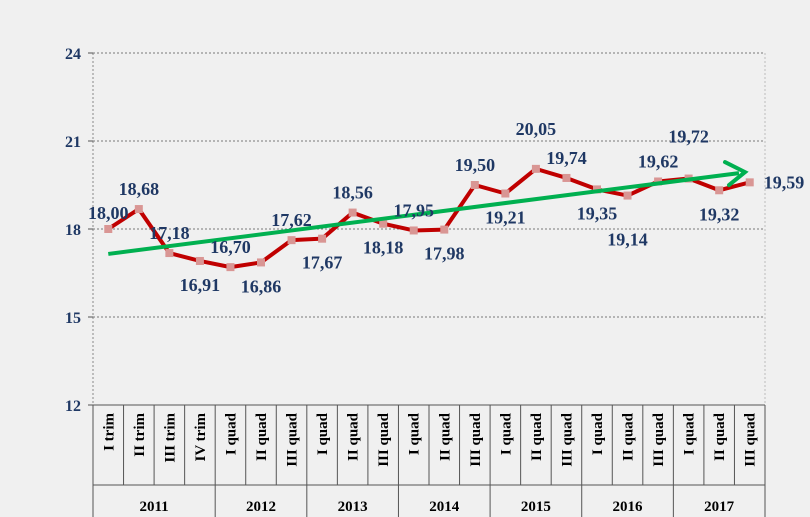  What do you see at coordinates (784, 182) in the screenshot?
I see `data-label: 19,59` at bounding box center [784, 182].